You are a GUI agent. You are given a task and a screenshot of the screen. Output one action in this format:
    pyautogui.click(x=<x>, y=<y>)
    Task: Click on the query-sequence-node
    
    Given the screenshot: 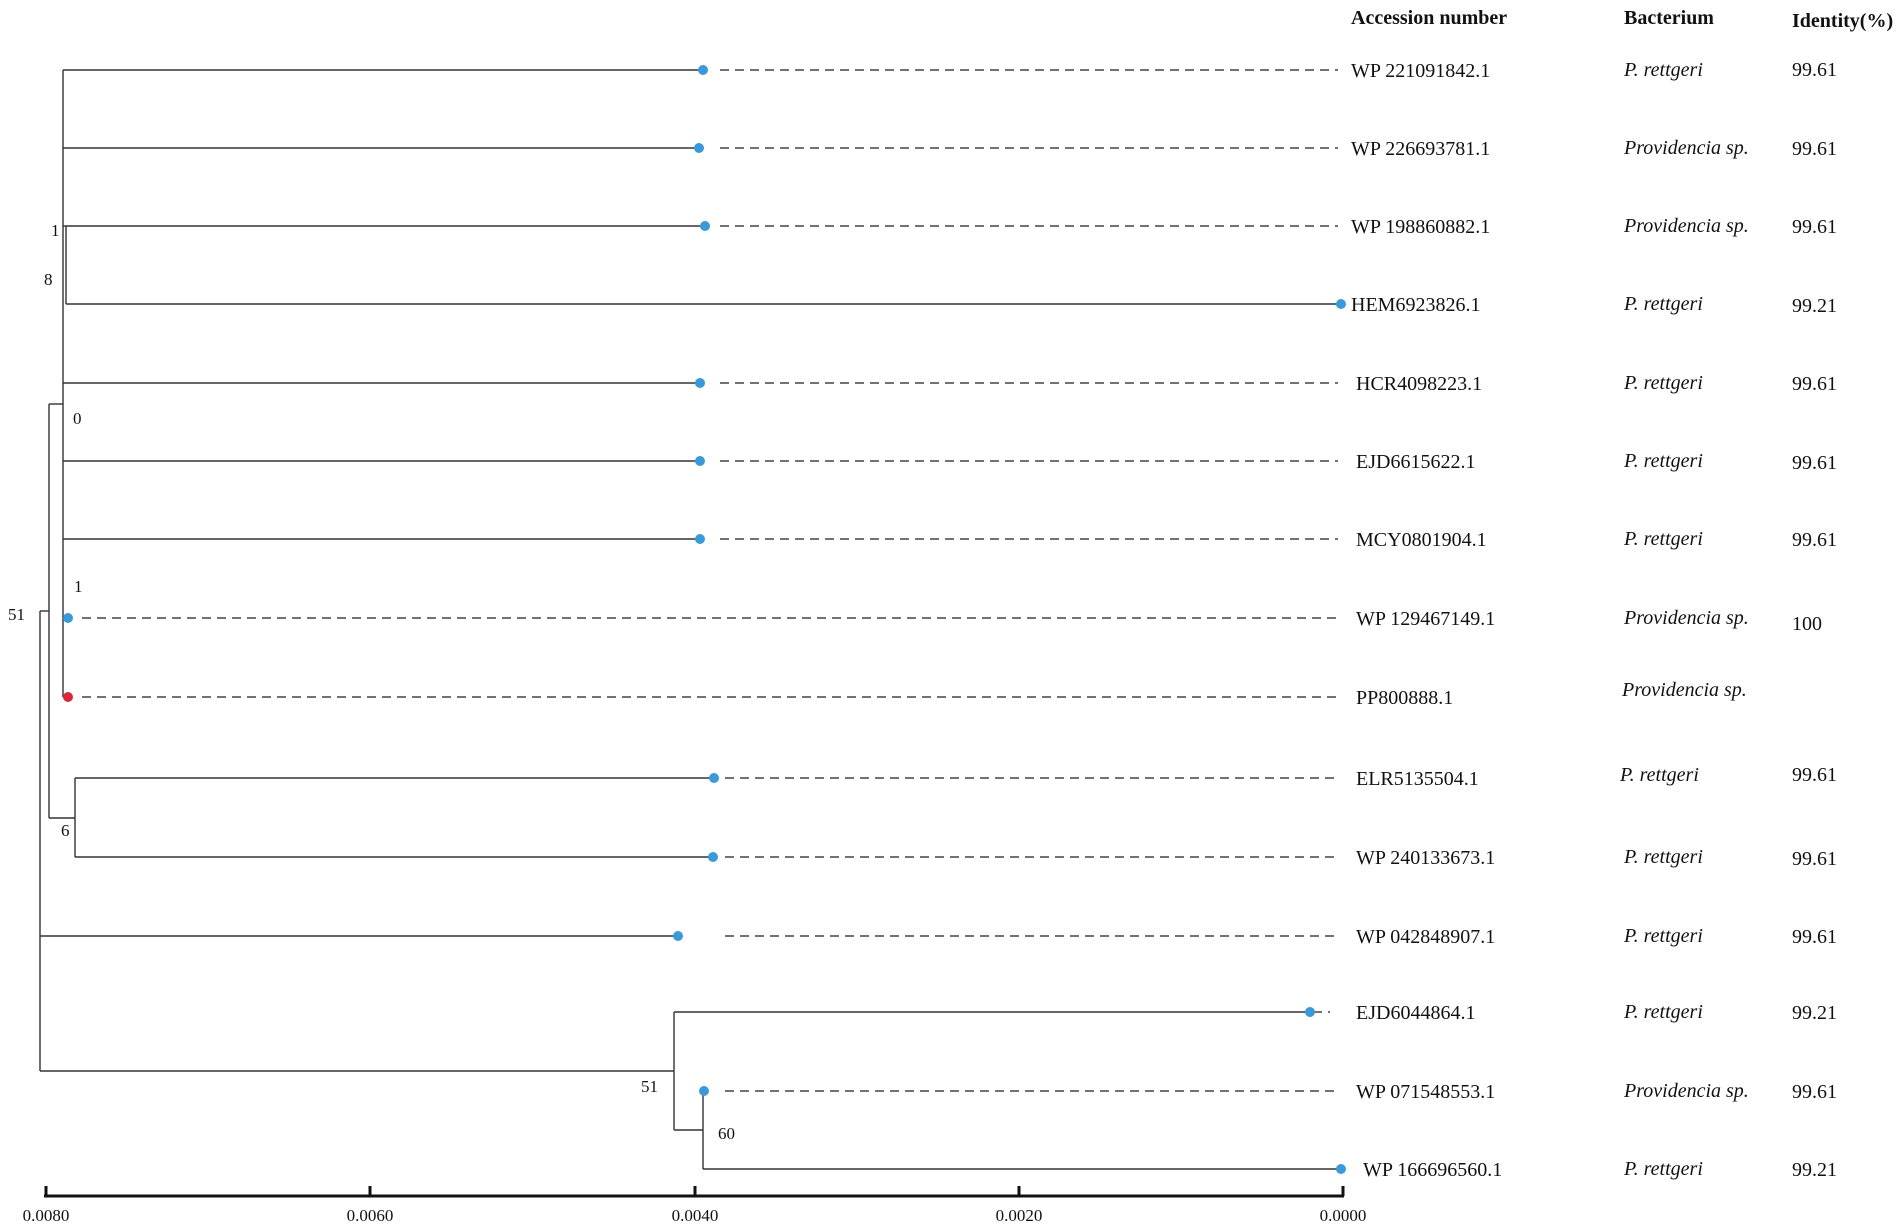 What is the action you would take?
    pyautogui.click(x=68, y=697)
    